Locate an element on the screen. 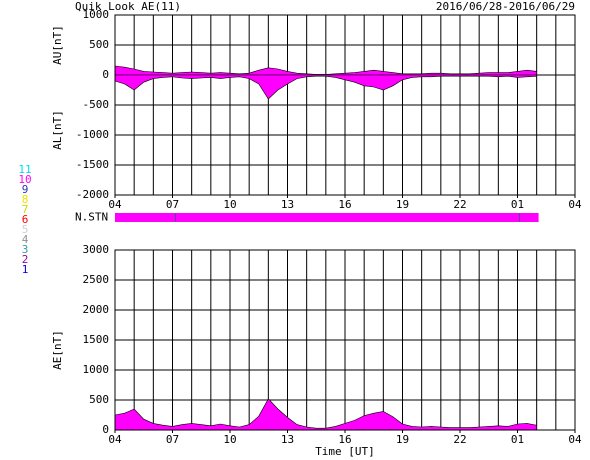 This screenshot has height=460, width=590. station-legend-label: 5 is located at coordinates (25, 229).